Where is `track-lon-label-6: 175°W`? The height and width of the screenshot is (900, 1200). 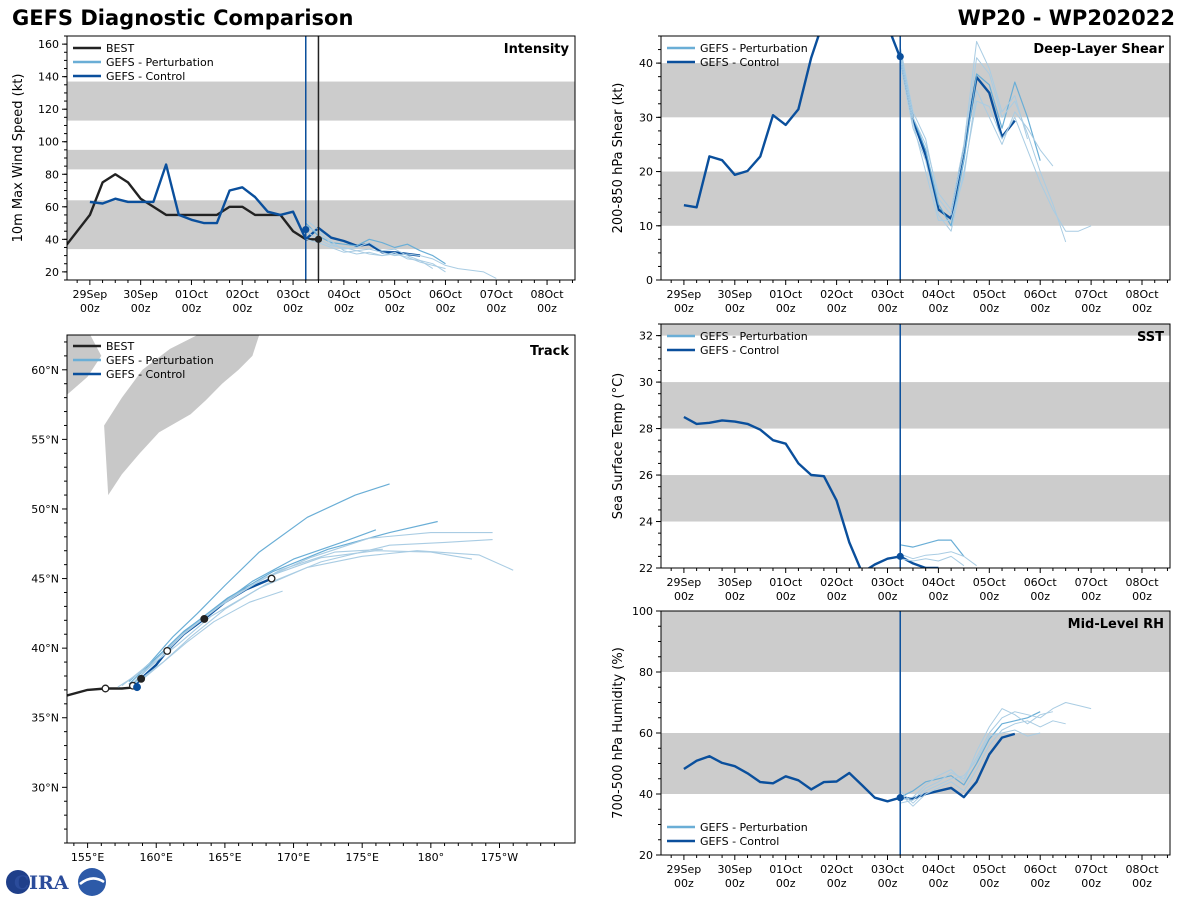 track-lon-label-6: 175°W is located at coordinates (499, 857).